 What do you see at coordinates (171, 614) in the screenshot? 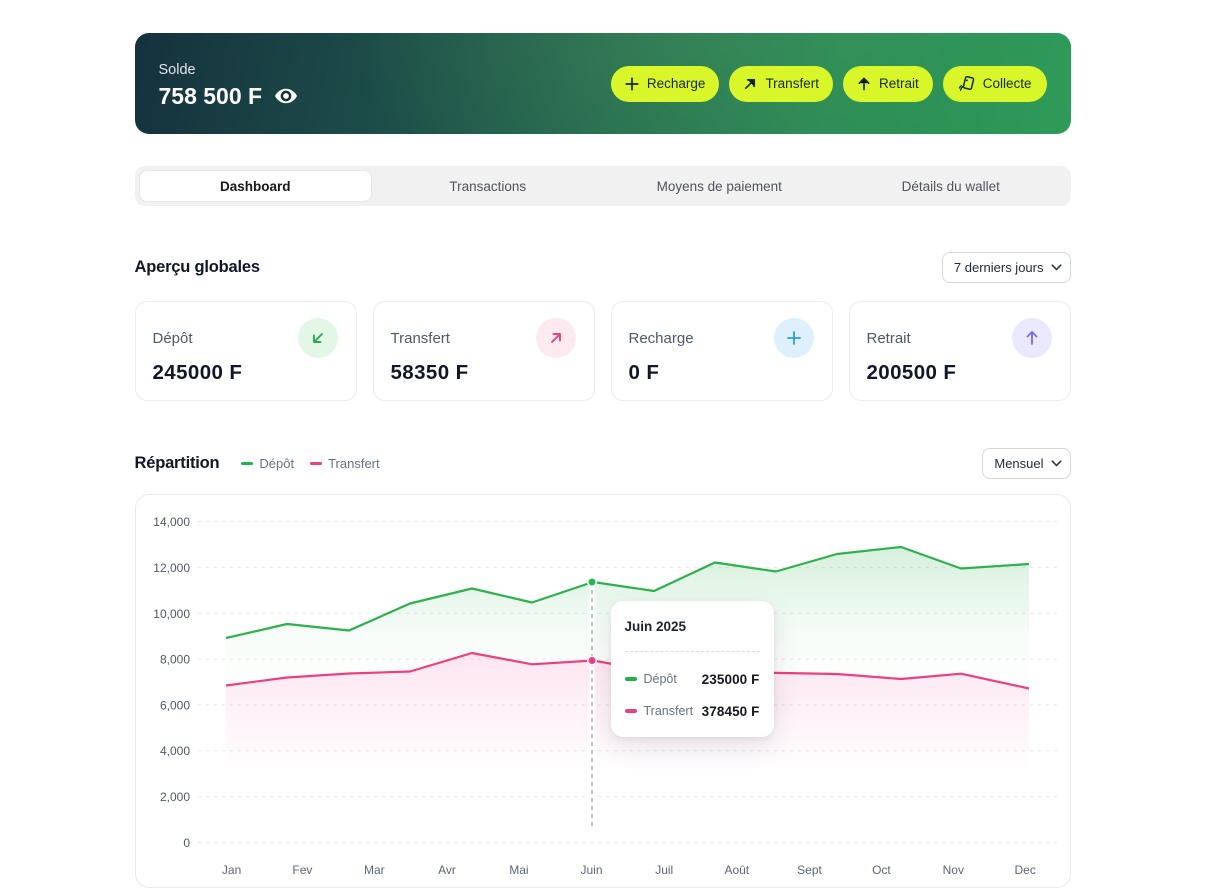
I see `svg-text: 10,000` at bounding box center [171, 614].